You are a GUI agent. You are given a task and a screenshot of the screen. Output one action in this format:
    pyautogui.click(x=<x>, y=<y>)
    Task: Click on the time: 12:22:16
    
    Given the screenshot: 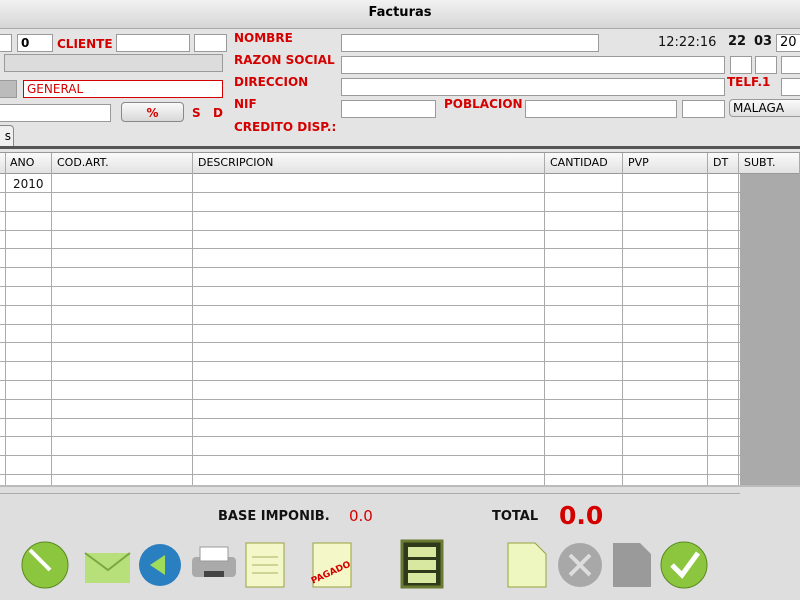 What is the action you would take?
    pyautogui.click(x=687, y=42)
    